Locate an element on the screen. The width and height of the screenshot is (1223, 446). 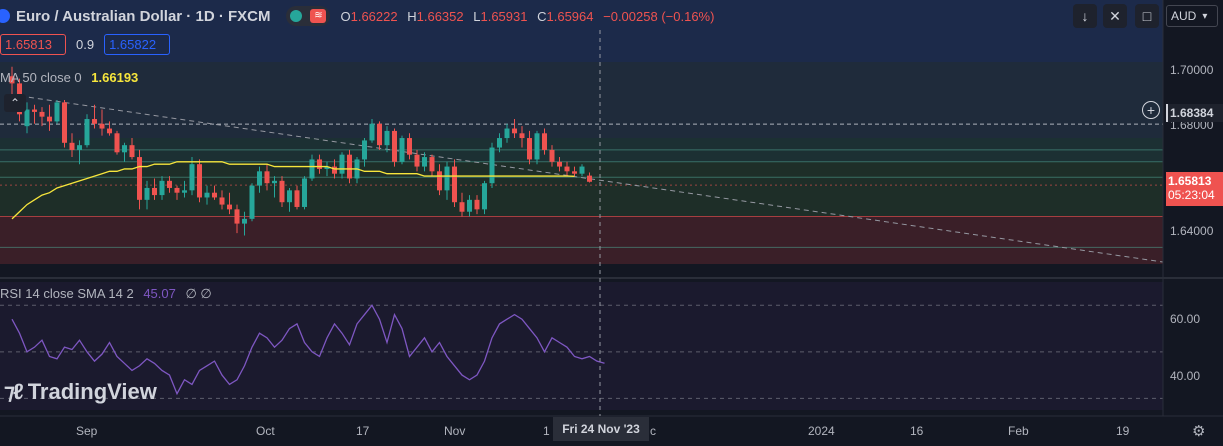
buy-button: 1.65822 is located at coordinates (137, 44).